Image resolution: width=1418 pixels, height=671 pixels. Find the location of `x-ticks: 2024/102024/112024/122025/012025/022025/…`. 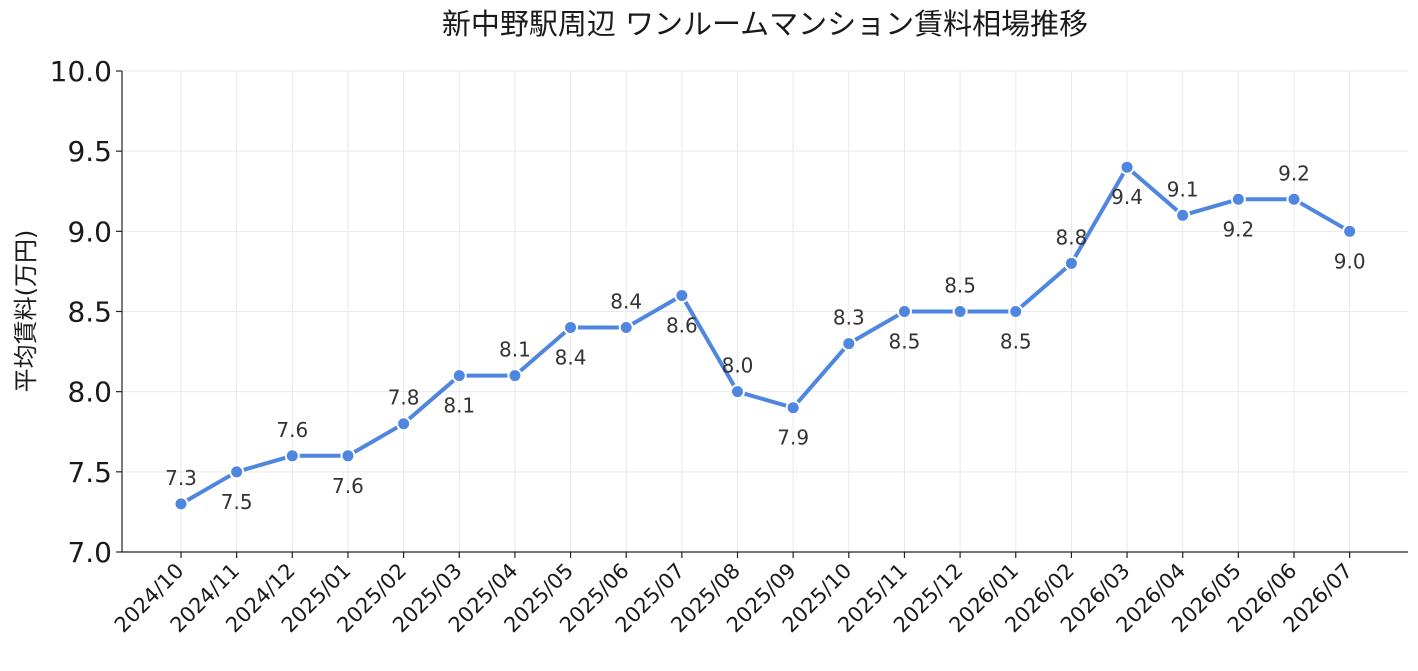

x-ticks: 2024/102024/112024/122025/012025/022025/… is located at coordinates (733, 594).